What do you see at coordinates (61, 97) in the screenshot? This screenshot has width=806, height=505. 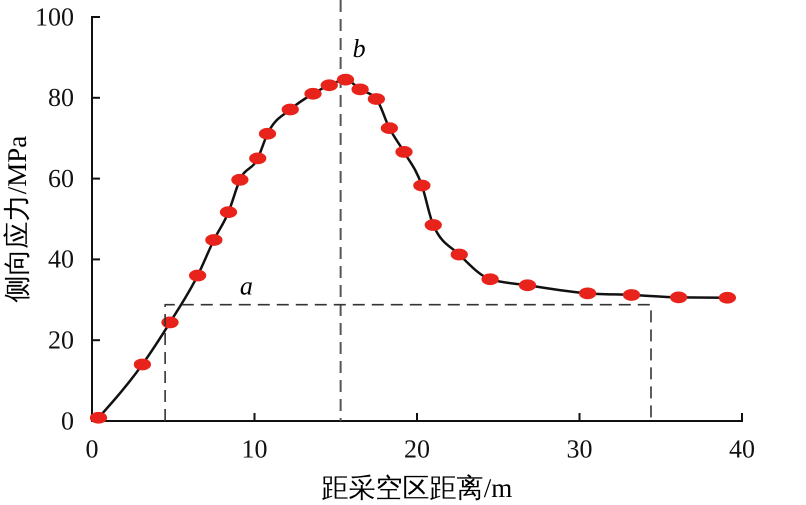 I see `y-tick-label: 80` at bounding box center [61, 97].